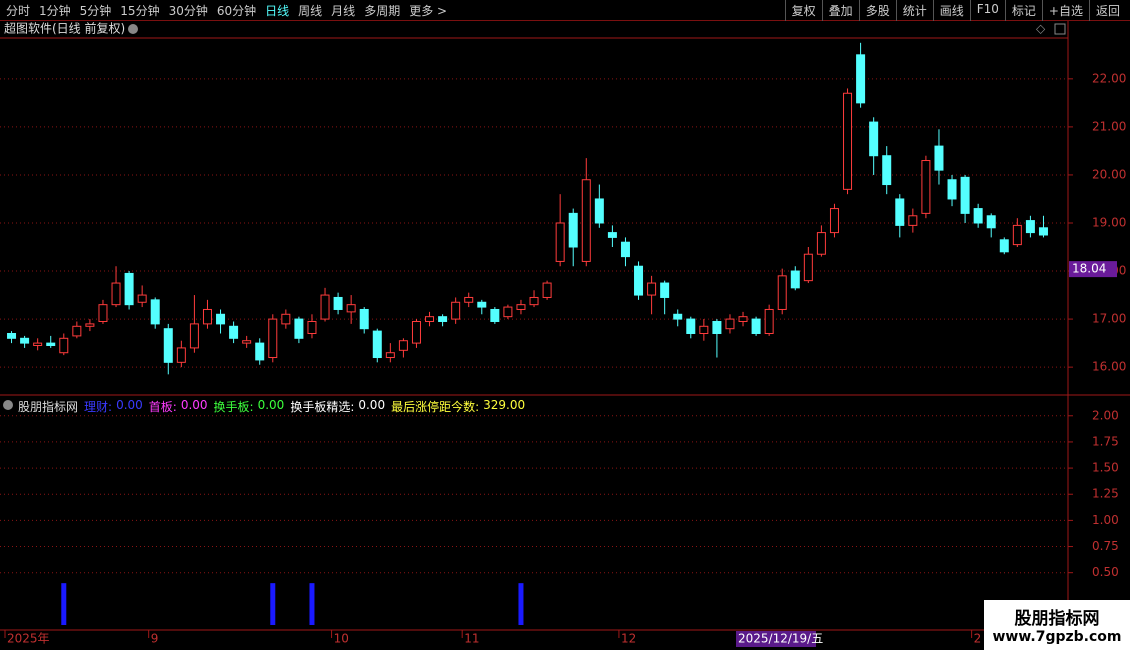  I want to click on tool-button: 返回, so click(1107, 10).